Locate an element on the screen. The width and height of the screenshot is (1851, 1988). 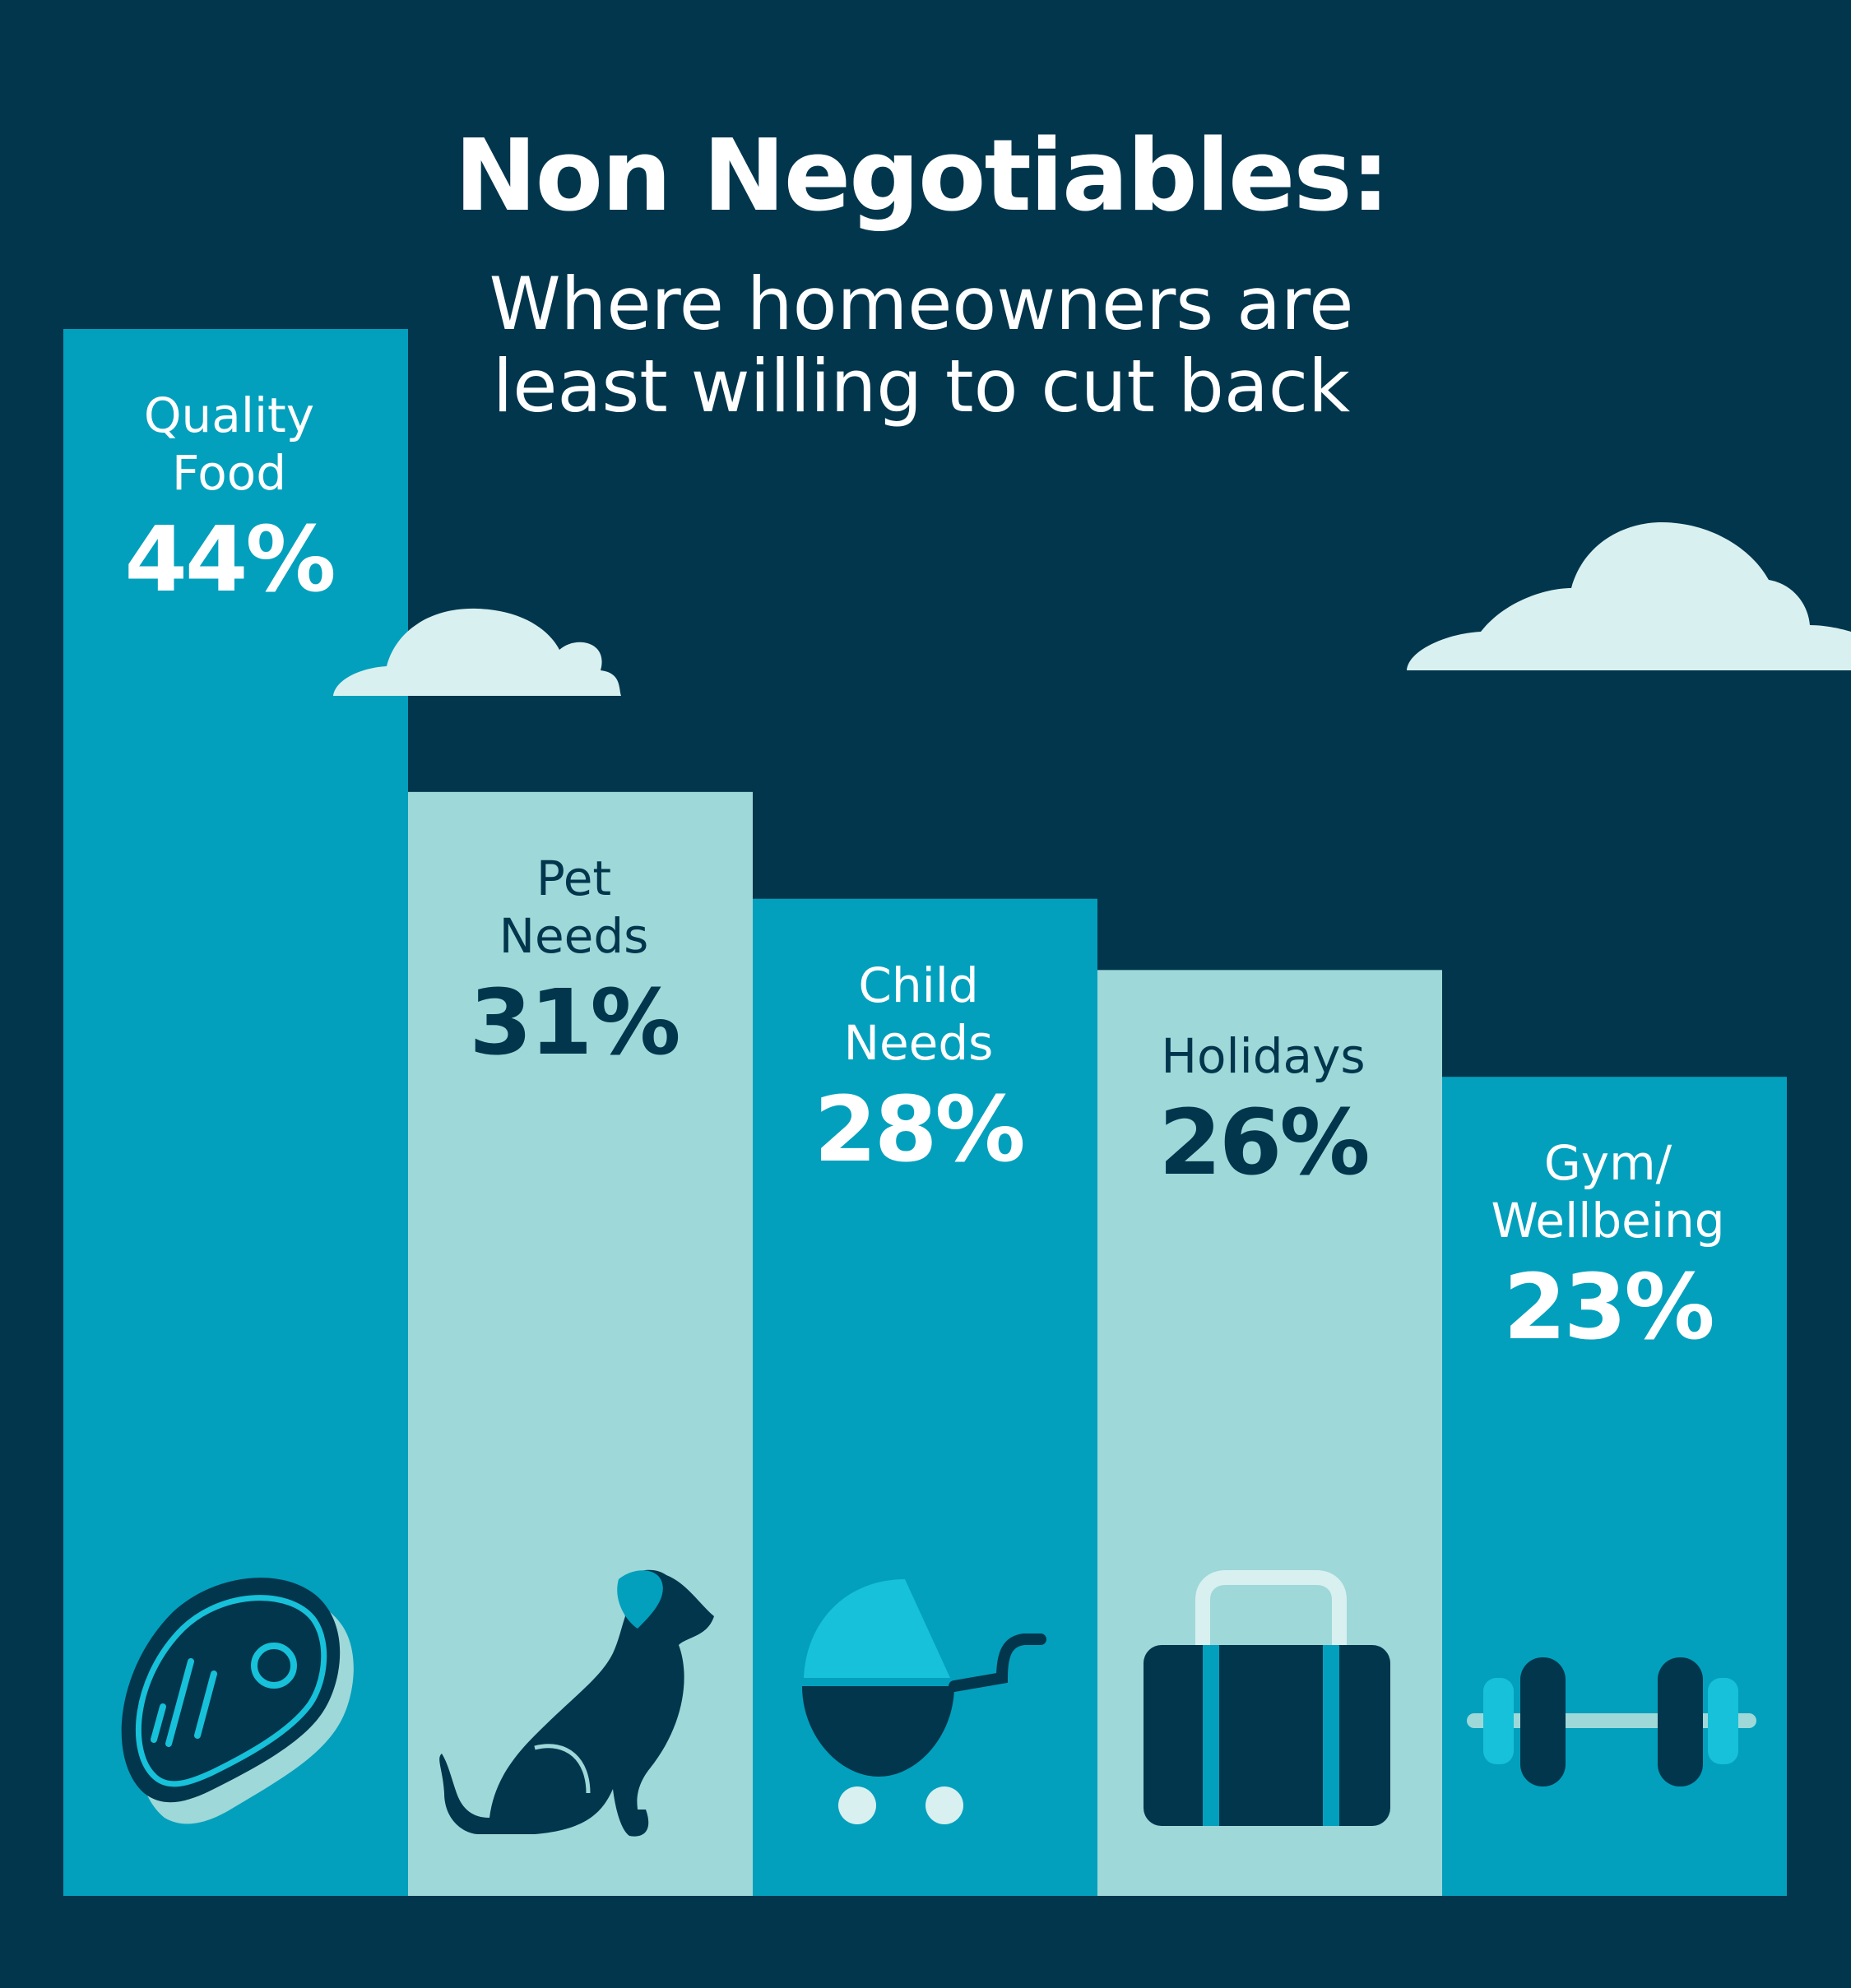
suitcase-icon is located at coordinates (1267, 1698).